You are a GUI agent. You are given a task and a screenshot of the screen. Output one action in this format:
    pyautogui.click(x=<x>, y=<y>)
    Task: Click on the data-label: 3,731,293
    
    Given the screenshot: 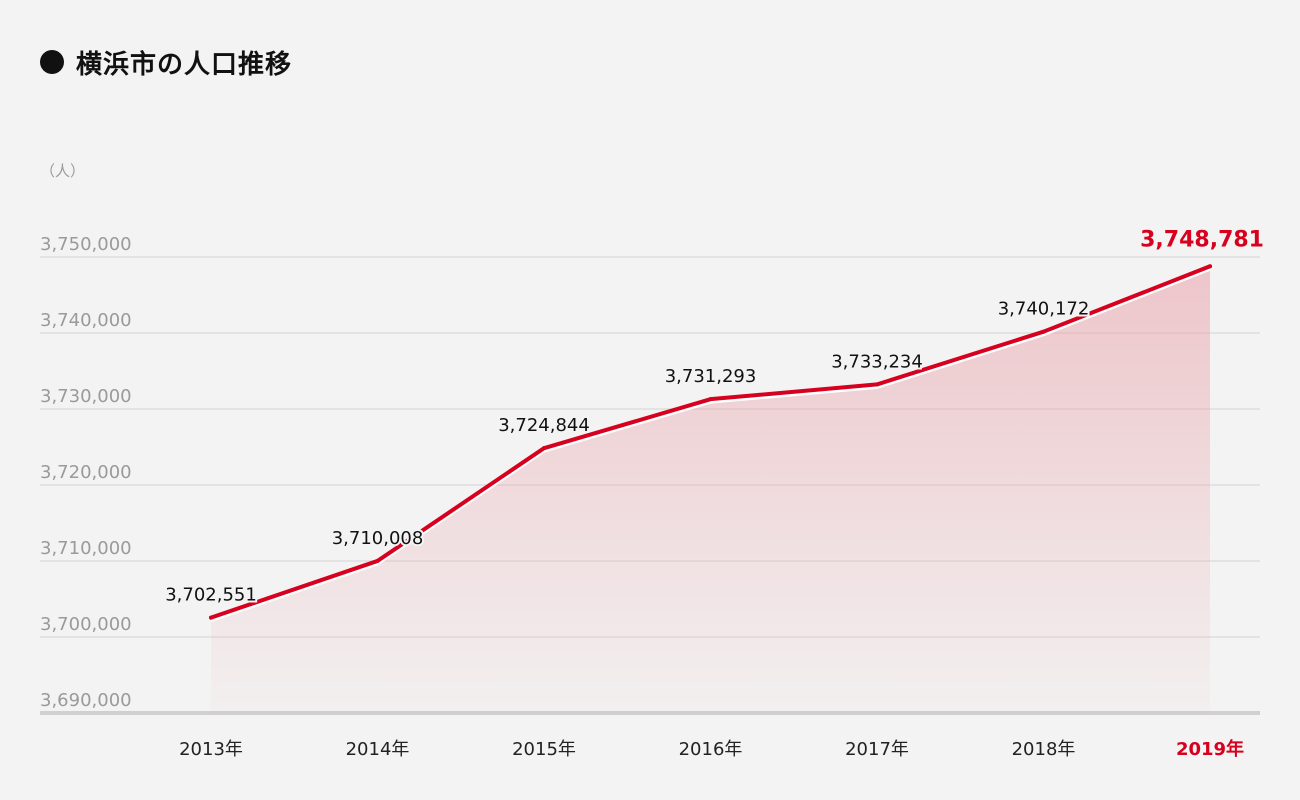 What is the action you would take?
    pyautogui.click(x=711, y=376)
    